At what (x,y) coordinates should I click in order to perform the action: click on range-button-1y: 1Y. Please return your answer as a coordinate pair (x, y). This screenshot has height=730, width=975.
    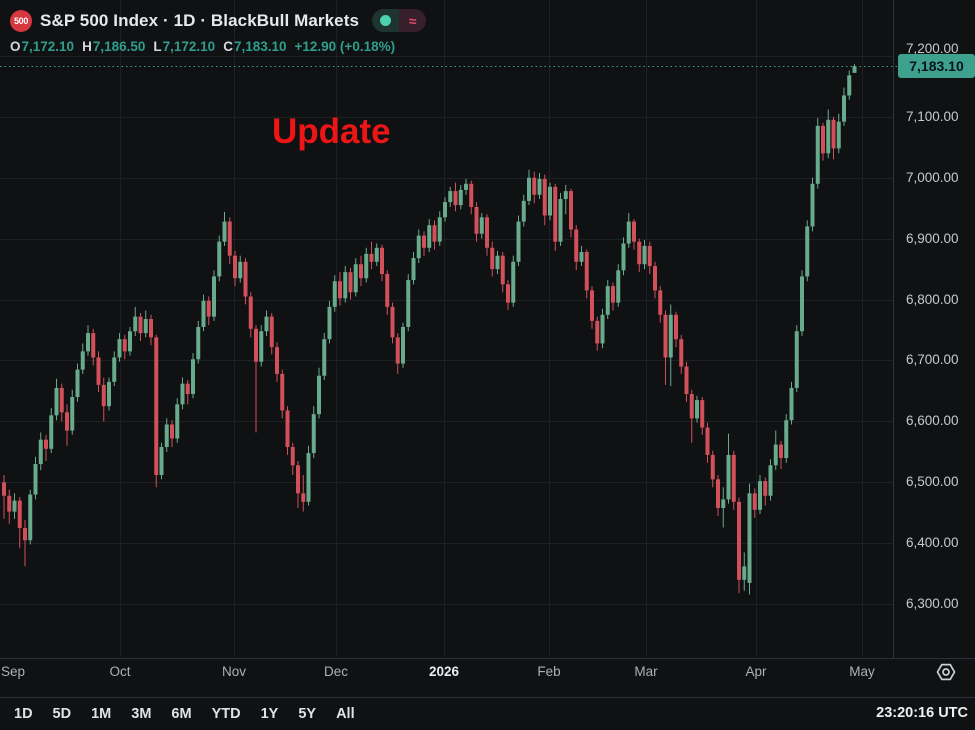
    Looking at the image, I should click on (269, 713).